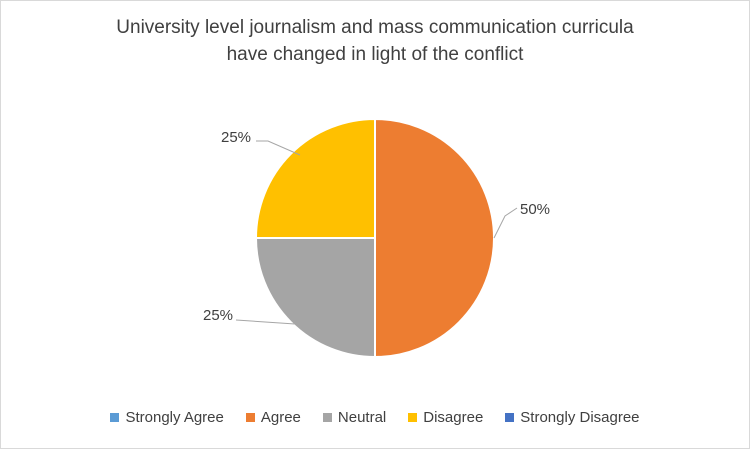  I want to click on legend-swatch-neutral, so click(327, 417).